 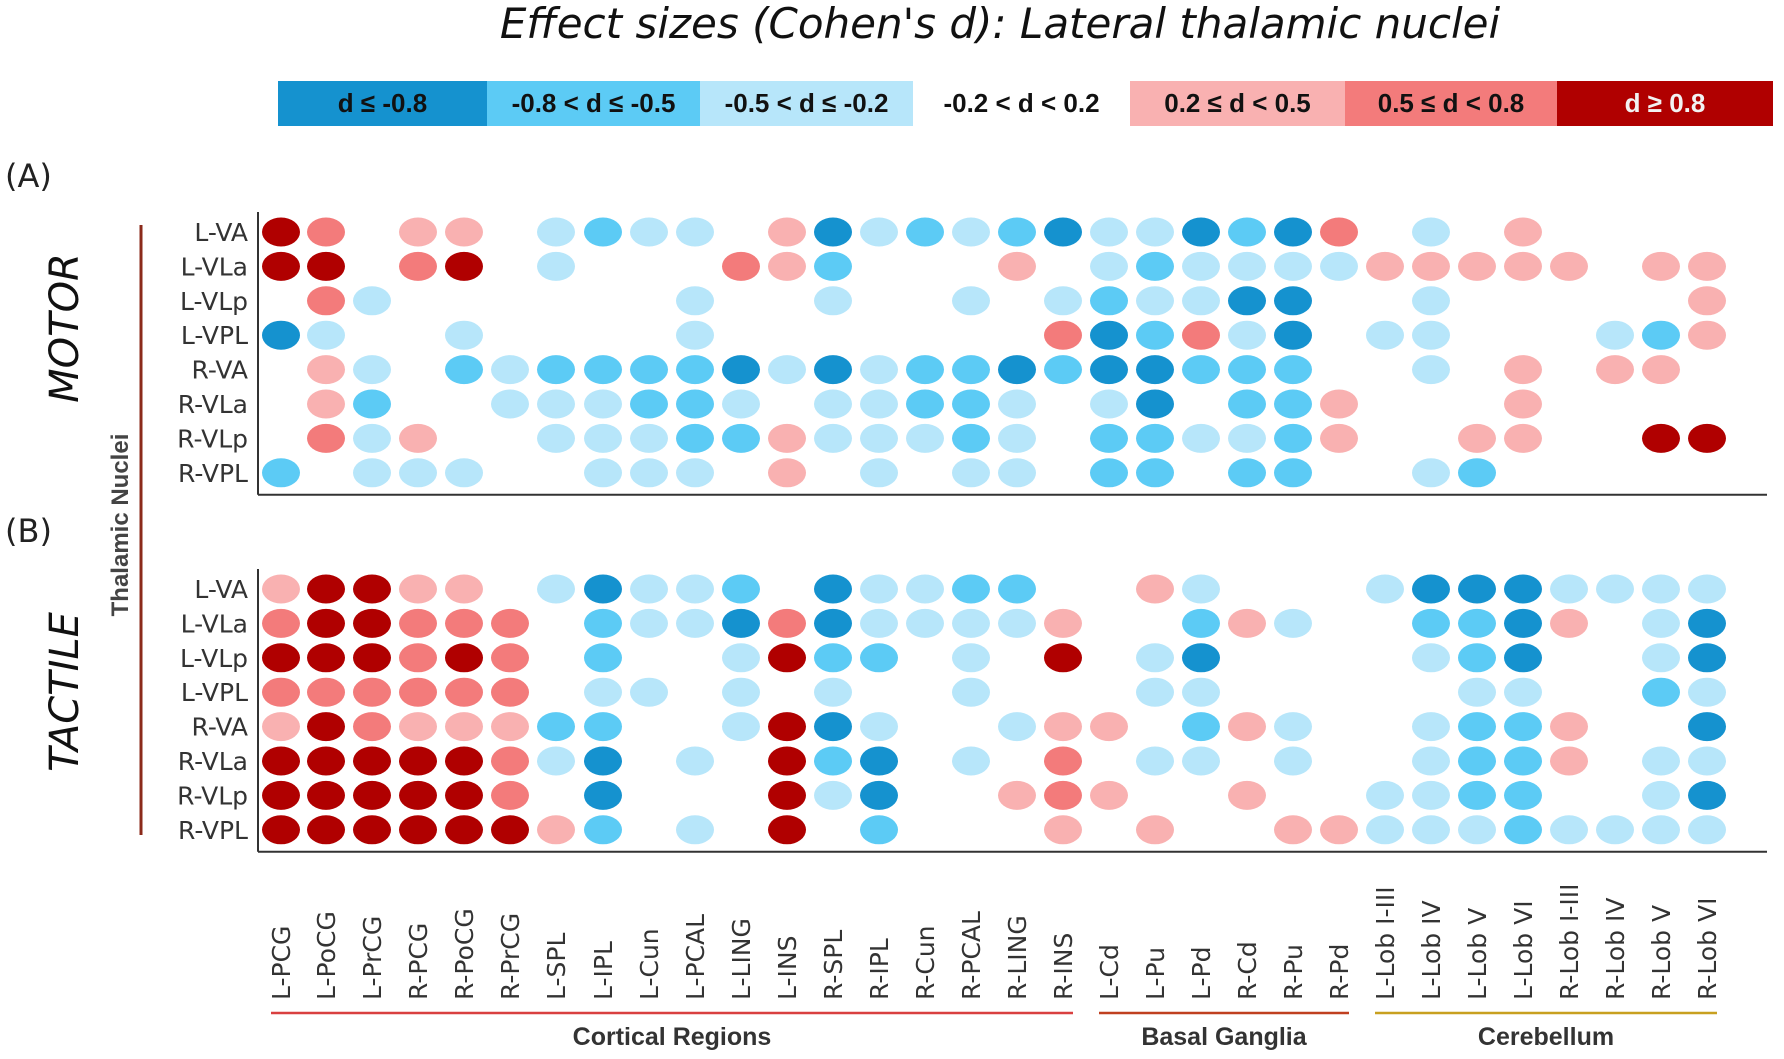 I want to click on cell-tactile-l-vpl-l-ipl, so click(x=603, y=692).